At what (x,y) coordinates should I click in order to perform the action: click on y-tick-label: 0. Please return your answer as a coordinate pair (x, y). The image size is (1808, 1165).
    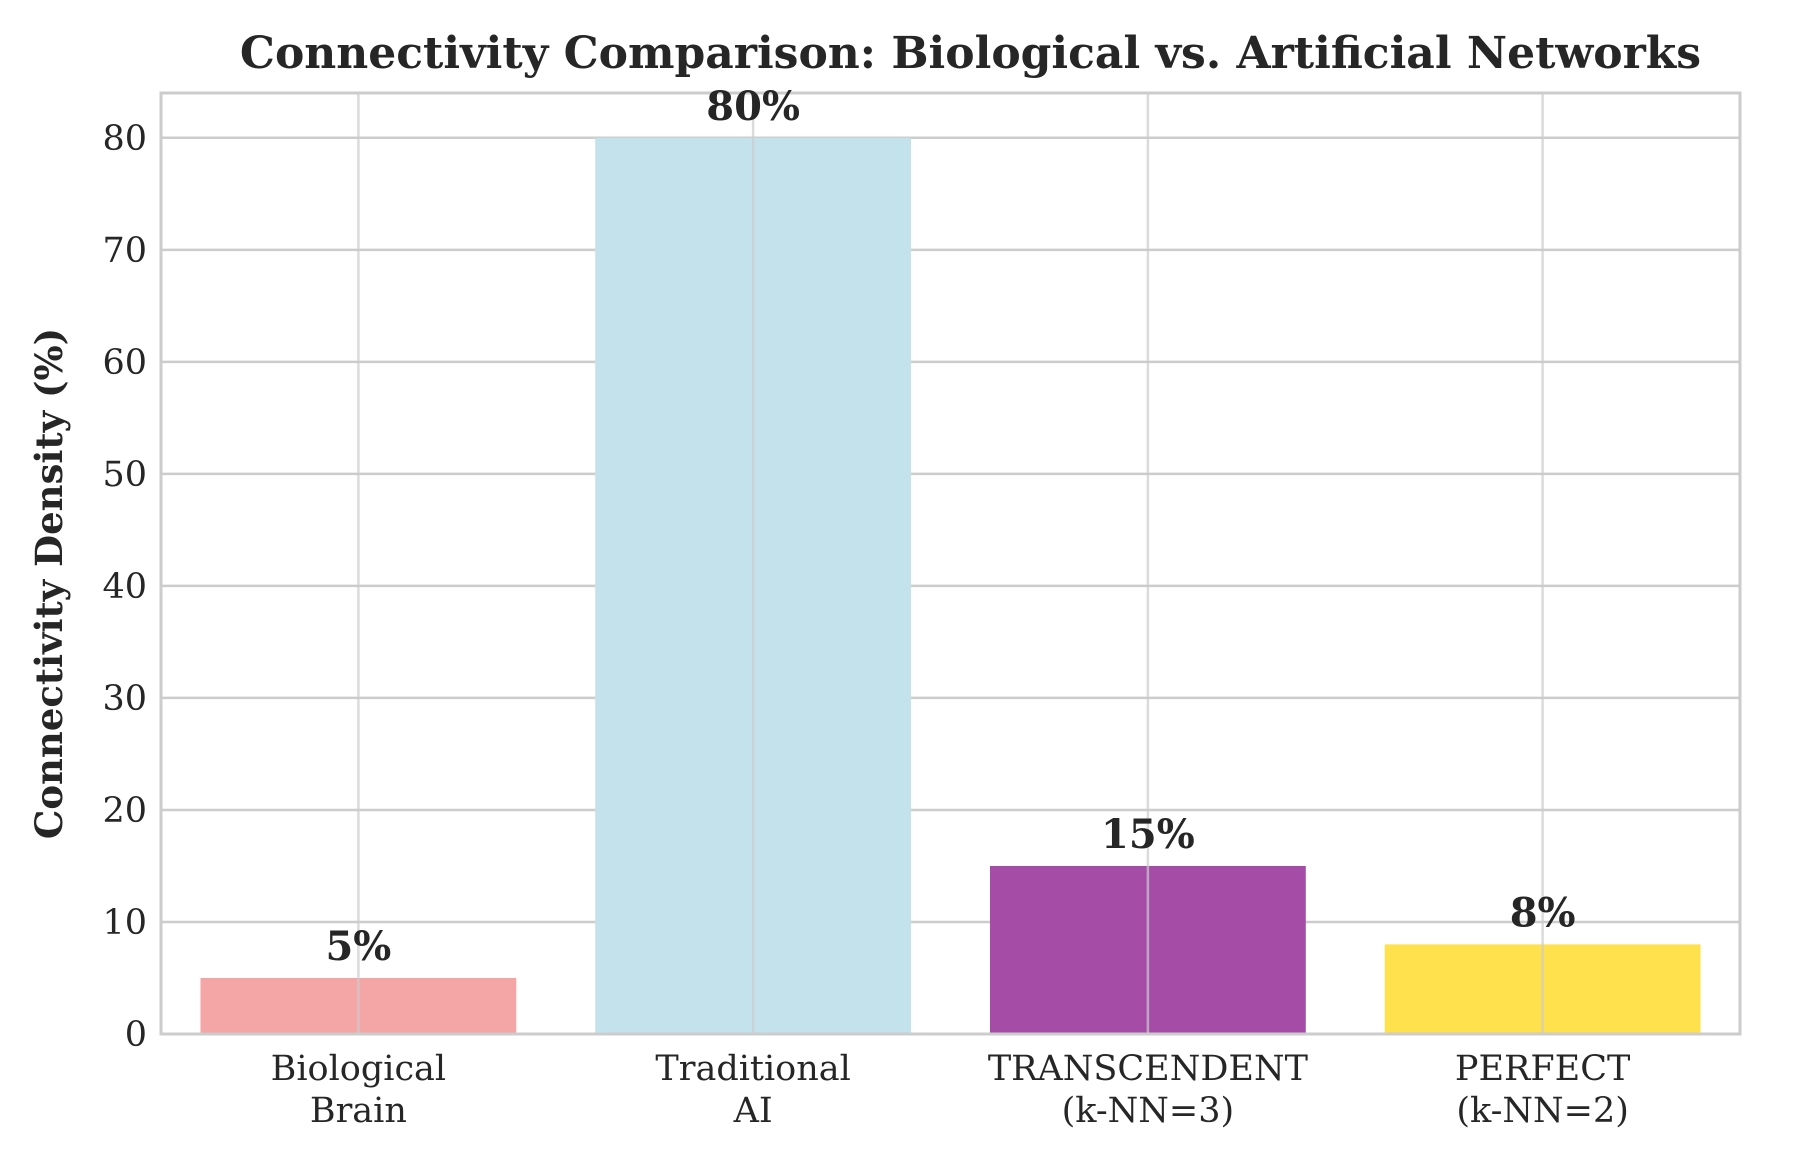
    Looking at the image, I should click on (136, 1035).